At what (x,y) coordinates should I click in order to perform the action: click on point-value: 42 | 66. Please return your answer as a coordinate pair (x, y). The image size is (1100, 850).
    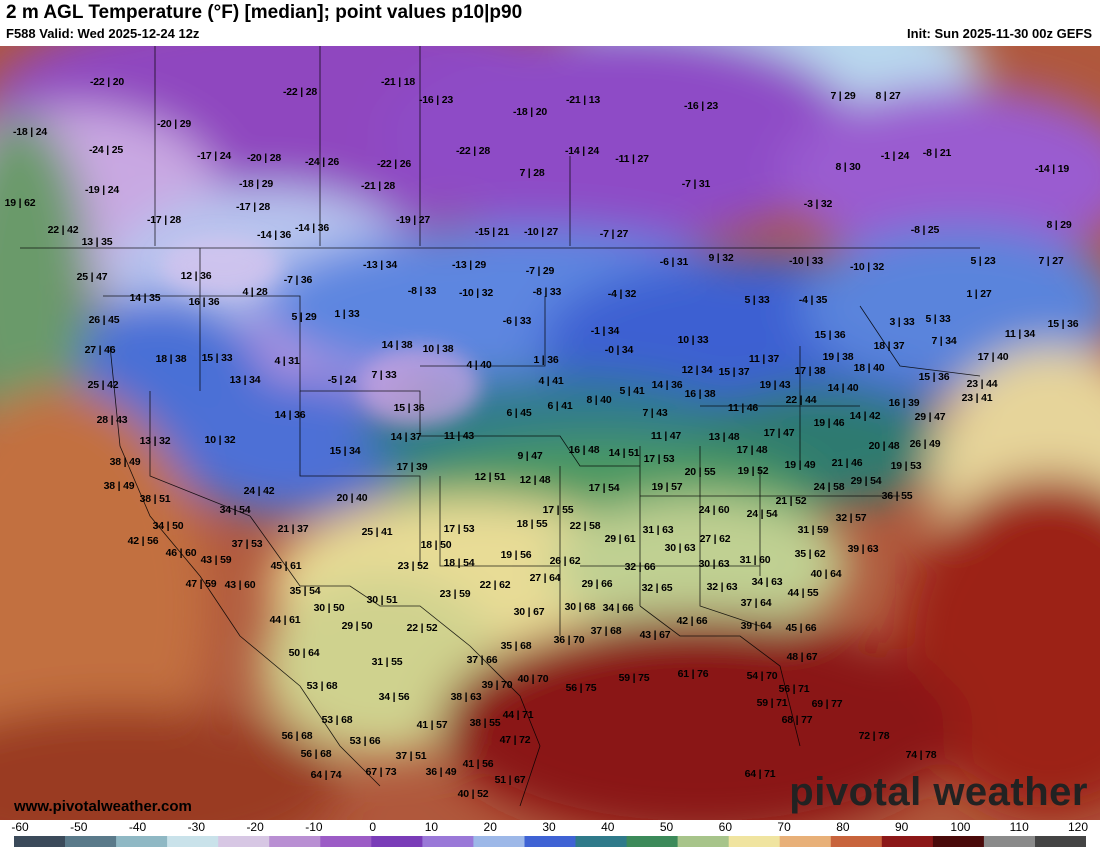
    Looking at the image, I should click on (692, 621).